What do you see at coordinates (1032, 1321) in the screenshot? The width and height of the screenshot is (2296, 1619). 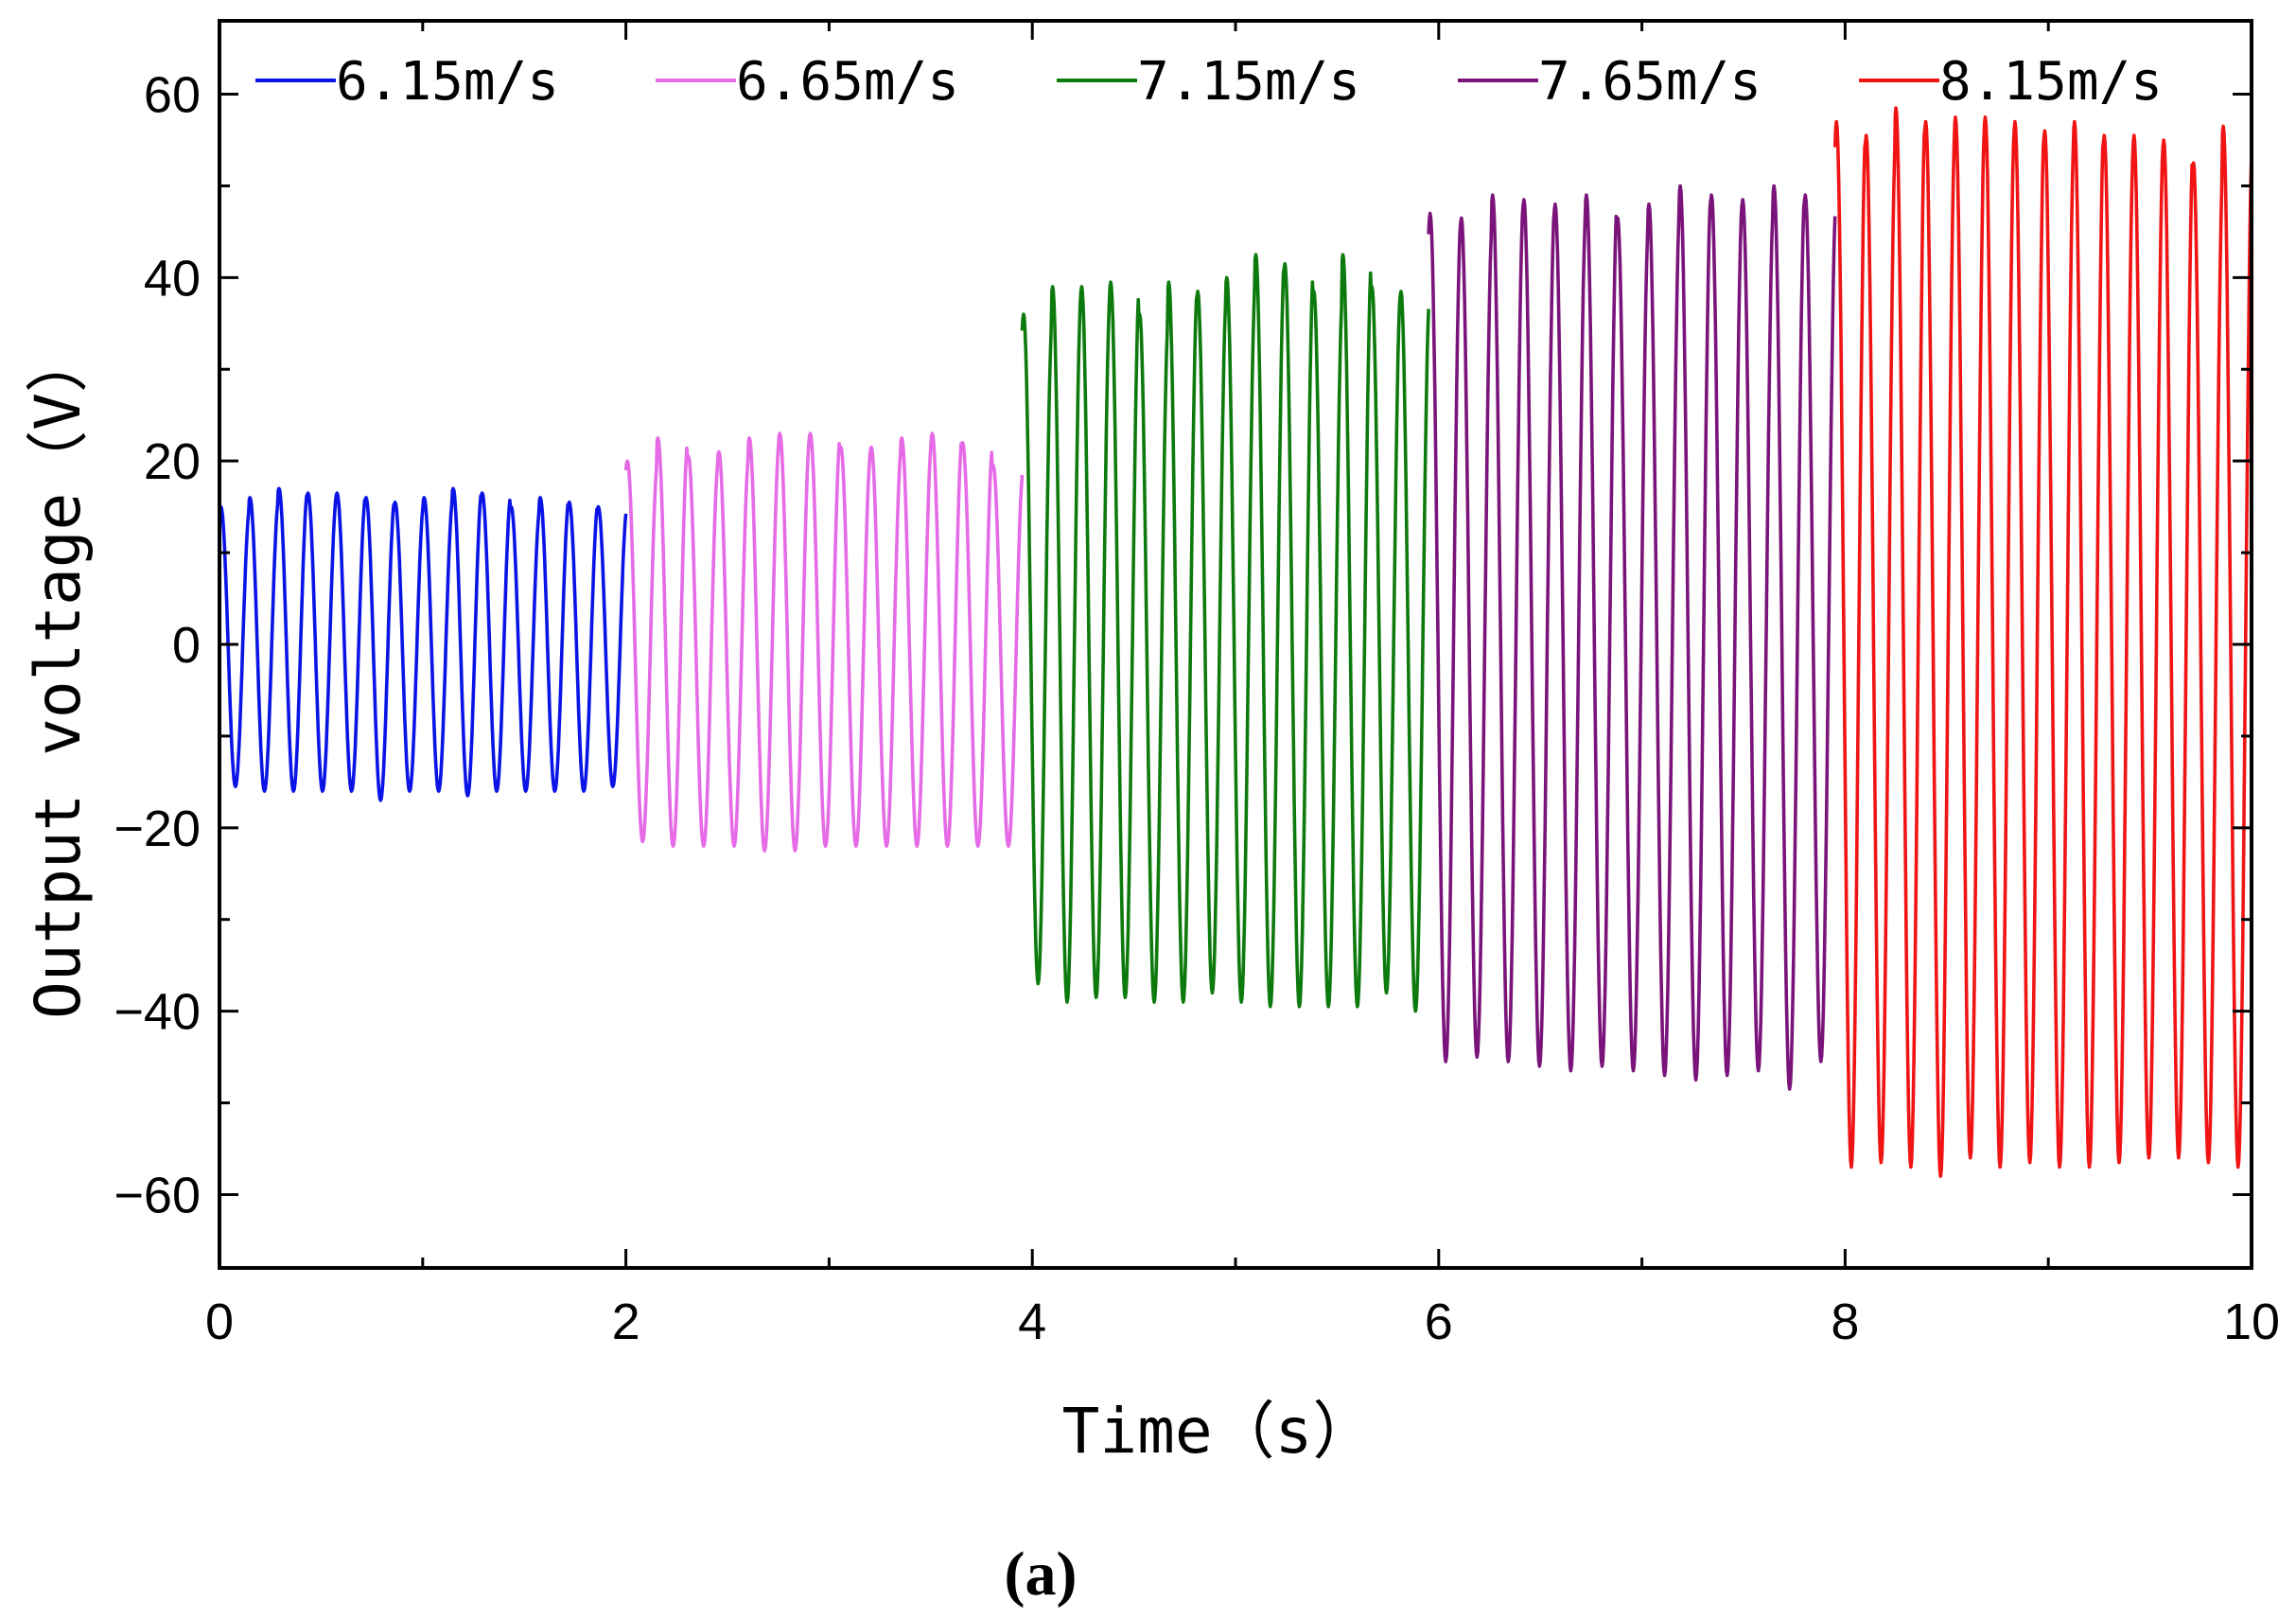 I see `x-tick-label: 4` at bounding box center [1032, 1321].